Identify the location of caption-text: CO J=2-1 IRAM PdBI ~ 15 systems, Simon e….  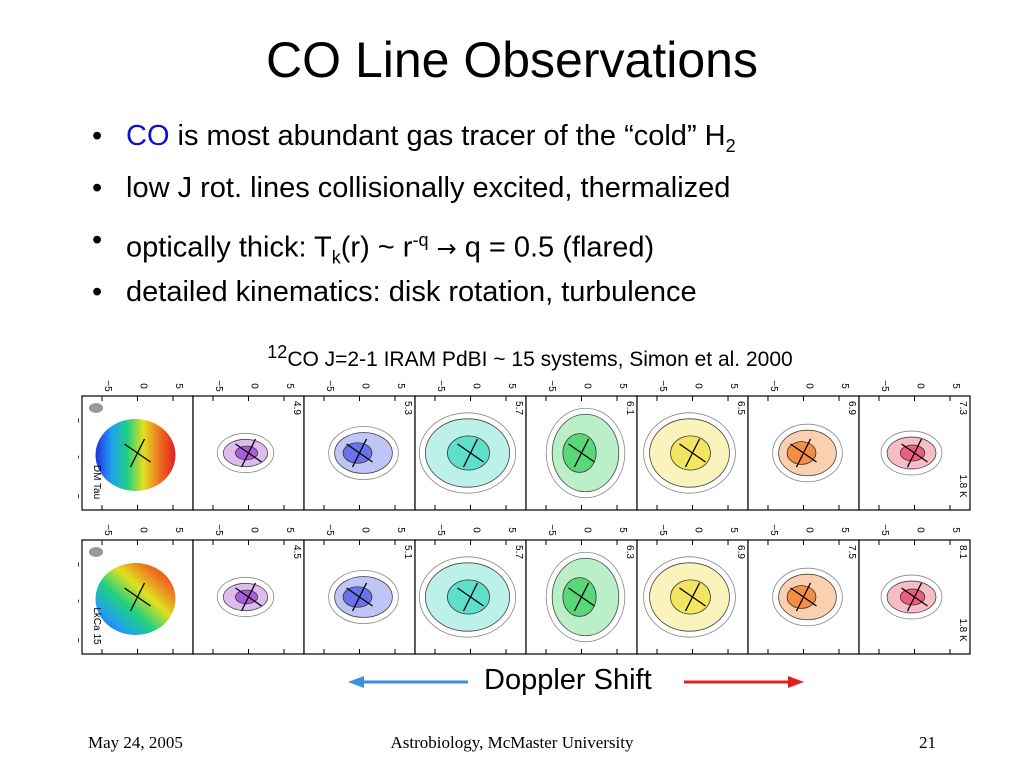
(540, 359).